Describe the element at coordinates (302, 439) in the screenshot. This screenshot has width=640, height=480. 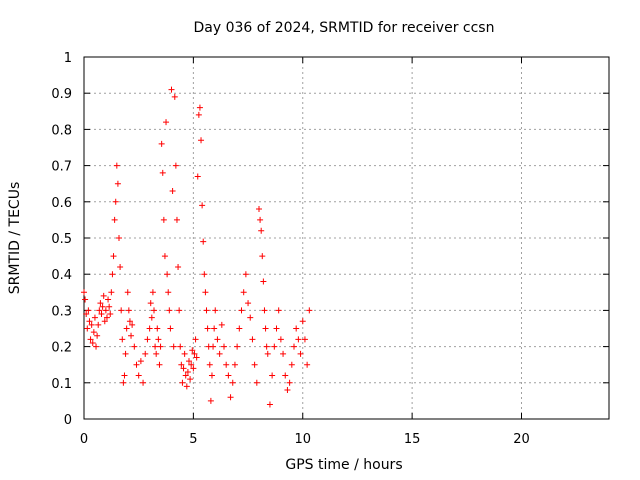
I see `x-tick-label: 10` at that location.